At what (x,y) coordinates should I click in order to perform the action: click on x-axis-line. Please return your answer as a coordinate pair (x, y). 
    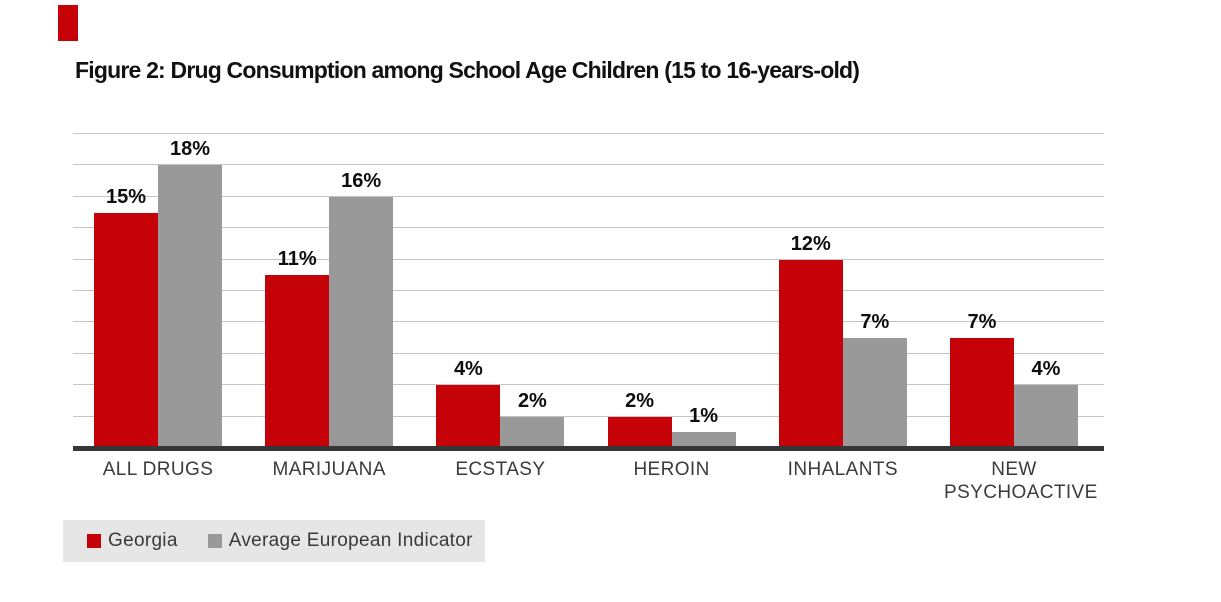
    Looking at the image, I should click on (588, 448).